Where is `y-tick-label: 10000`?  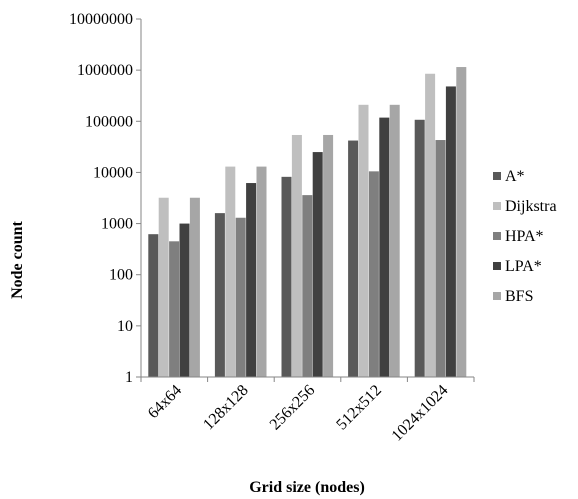
y-tick-label: 10000 is located at coordinates (113, 172).